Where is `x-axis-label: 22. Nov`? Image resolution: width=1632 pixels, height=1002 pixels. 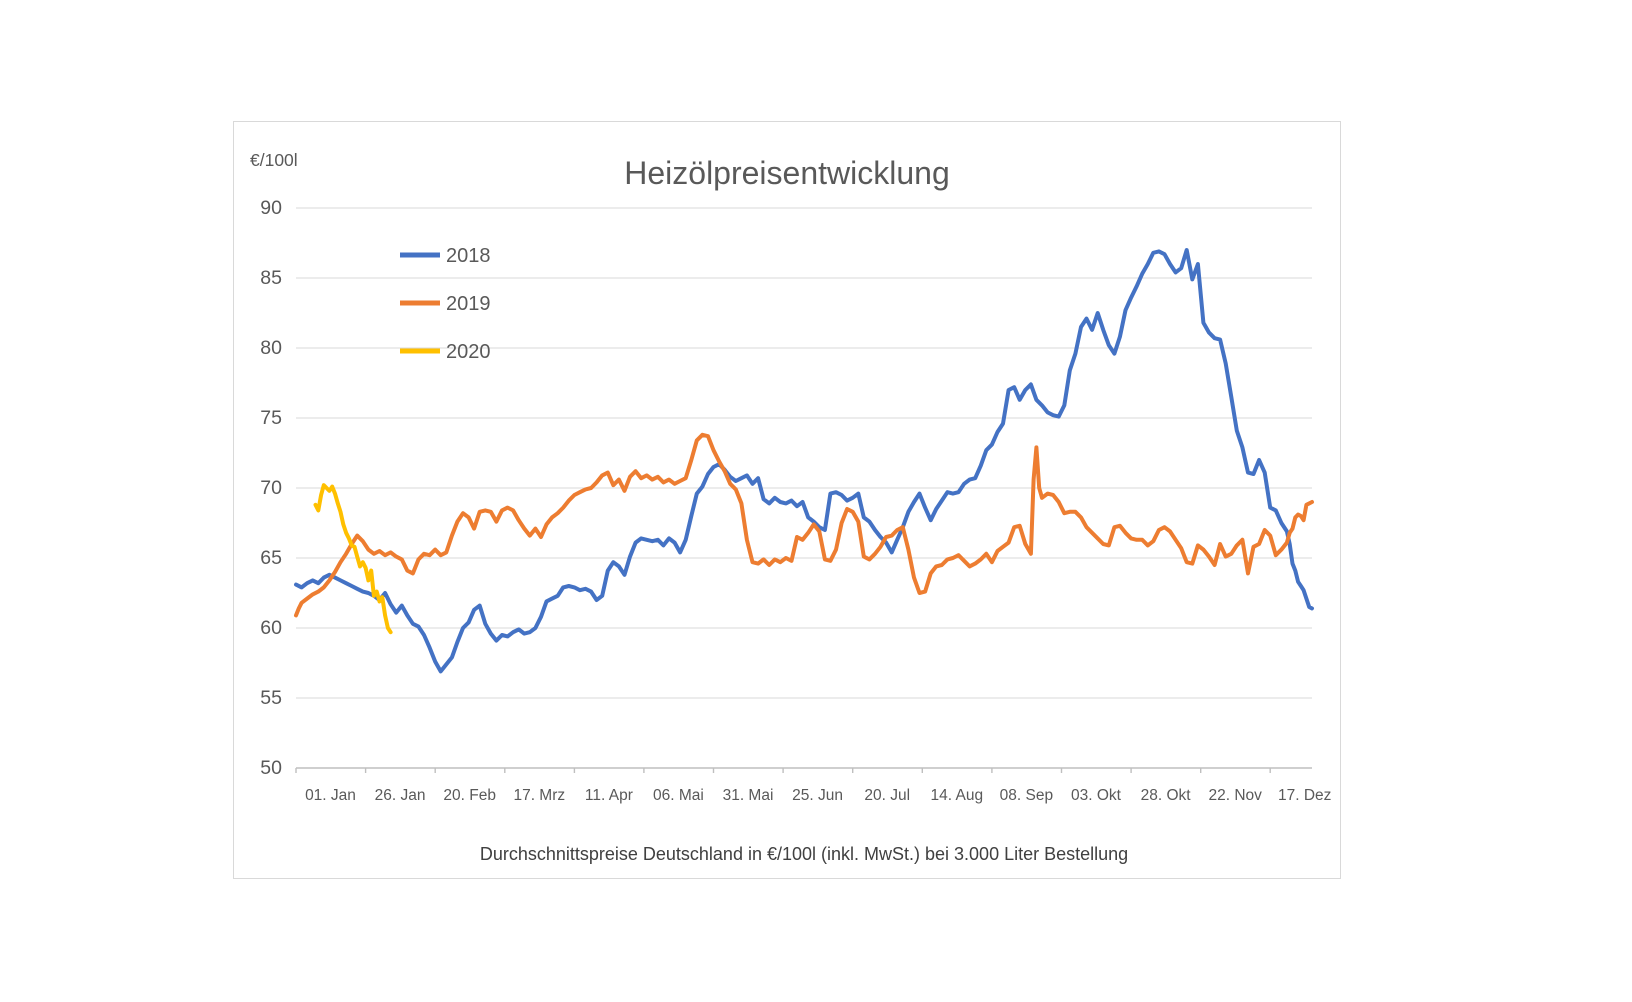
x-axis-label: 22. Nov is located at coordinates (1235, 795).